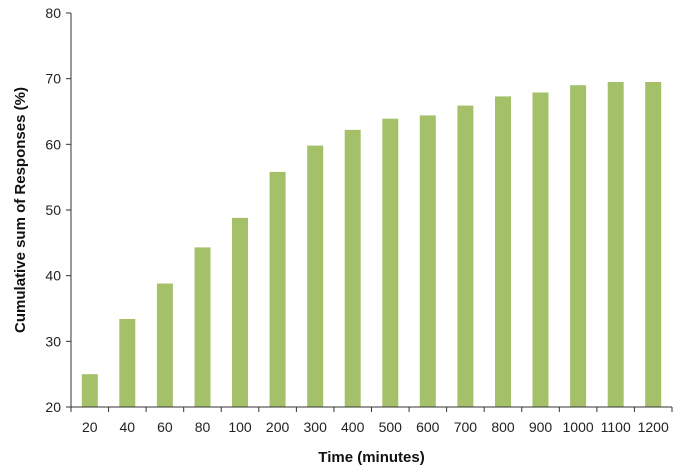  I want to click on x-tick-label: 40, so click(128, 427).